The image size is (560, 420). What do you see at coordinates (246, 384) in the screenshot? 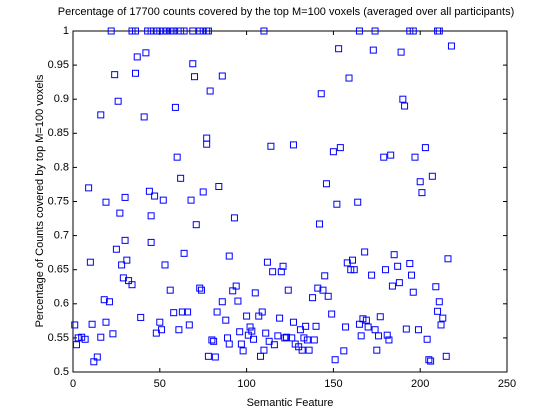
I see `x-tick-label: 100` at bounding box center [246, 384].